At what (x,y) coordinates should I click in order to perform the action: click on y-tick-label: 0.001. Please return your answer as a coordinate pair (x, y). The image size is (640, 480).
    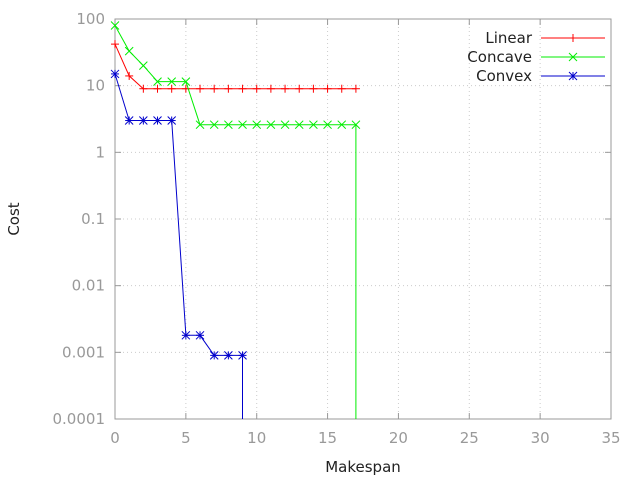
    Looking at the image, I should click on (83, 352).